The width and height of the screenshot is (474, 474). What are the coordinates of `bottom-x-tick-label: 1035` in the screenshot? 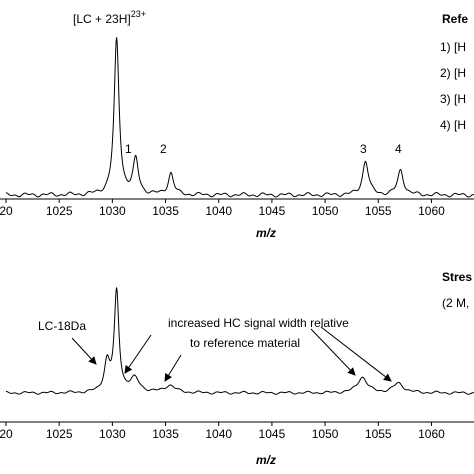 It's located at (165, 434).